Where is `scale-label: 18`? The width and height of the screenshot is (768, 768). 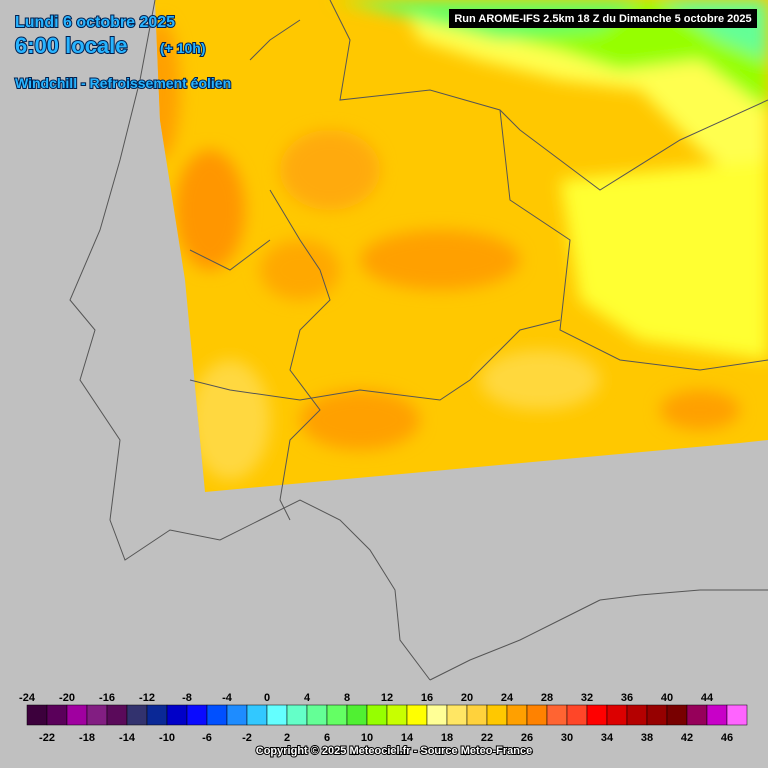
scale-label: 18 is located at coordinates (447, 738).